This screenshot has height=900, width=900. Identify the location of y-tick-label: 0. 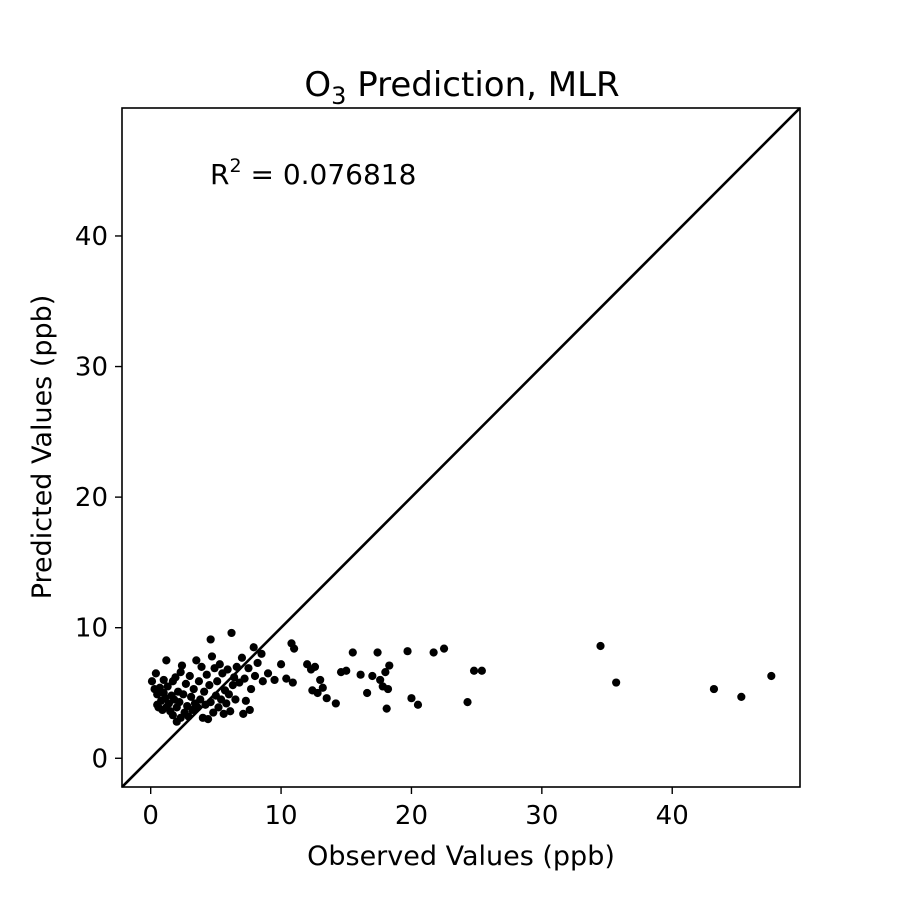
(99, 759).